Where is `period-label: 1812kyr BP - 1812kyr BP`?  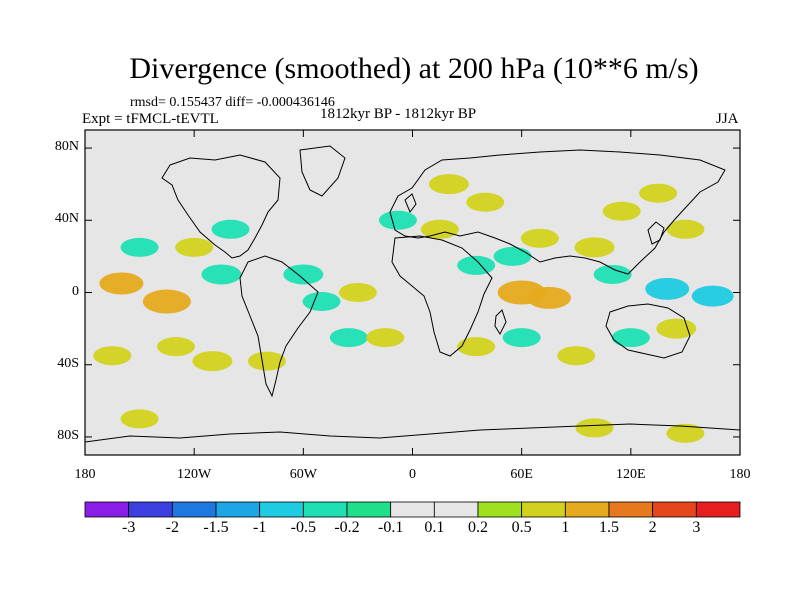
period-label: 1812kyr BP - 1812kyr BP is located at coordinates (398, 114).